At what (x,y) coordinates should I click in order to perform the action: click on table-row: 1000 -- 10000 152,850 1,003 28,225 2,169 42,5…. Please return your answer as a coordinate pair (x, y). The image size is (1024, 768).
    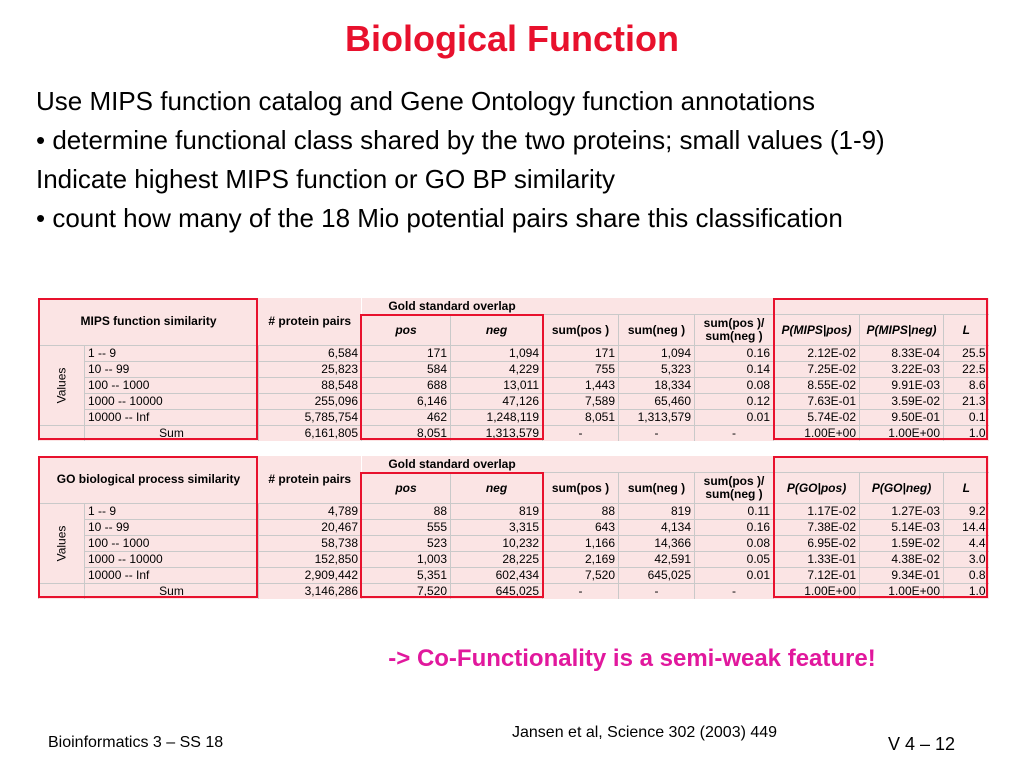
    Looking at the image, I should click on (514, 559).